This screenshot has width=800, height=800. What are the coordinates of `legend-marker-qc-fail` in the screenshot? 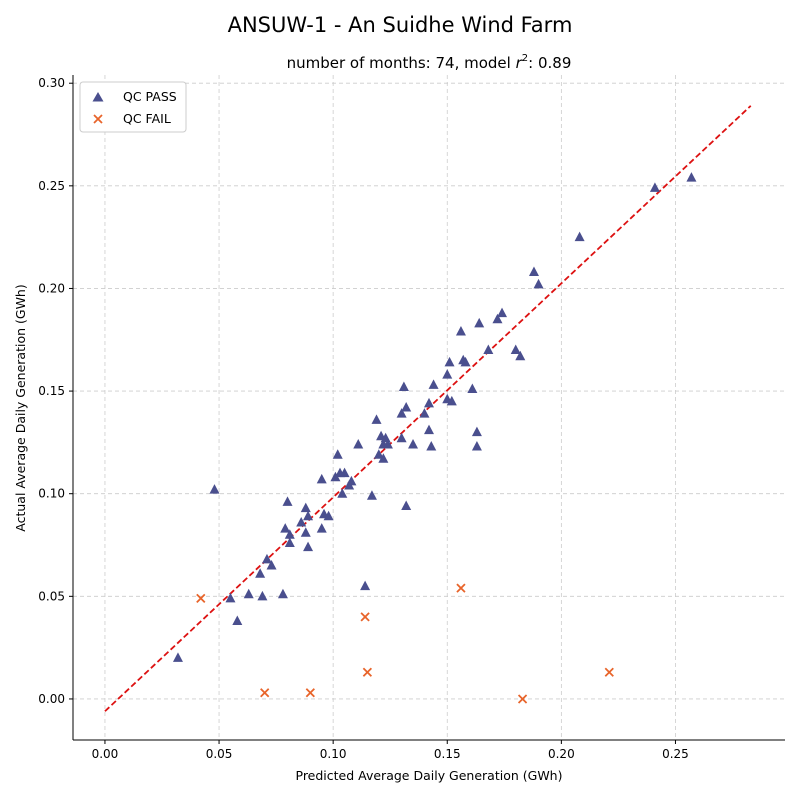 It's located at (98, 119).